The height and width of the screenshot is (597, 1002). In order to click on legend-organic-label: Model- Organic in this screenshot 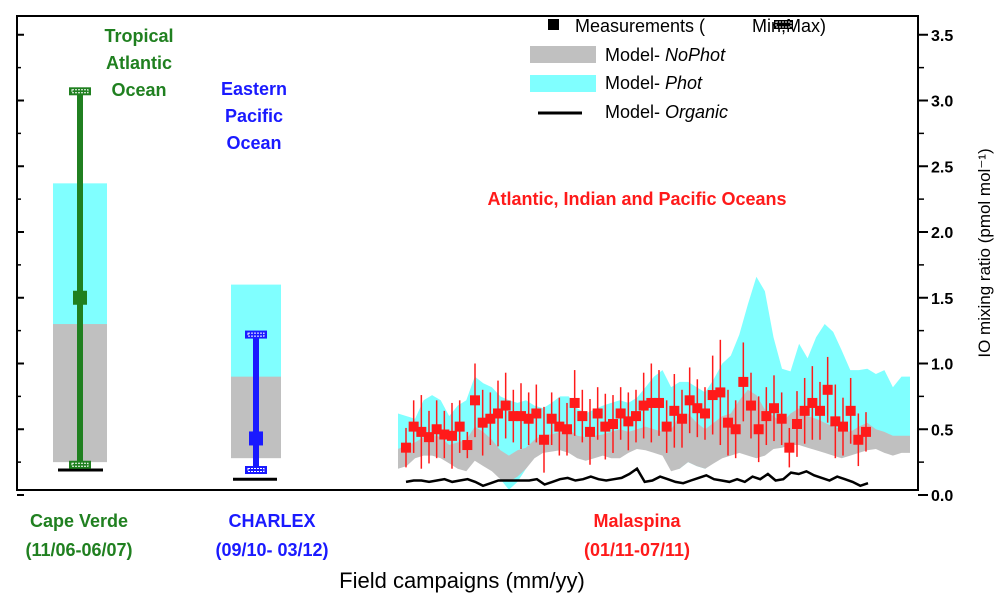, I will do `click(666, 112)`.